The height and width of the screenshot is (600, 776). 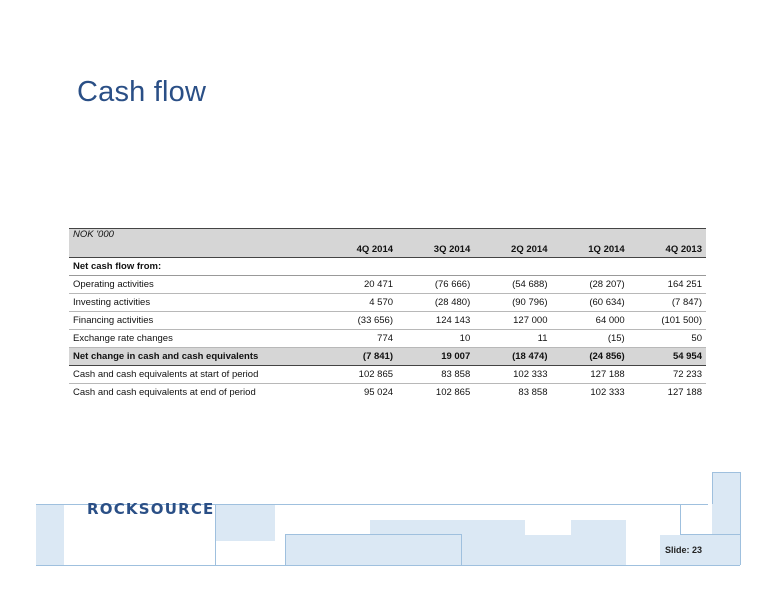 I want to click on unit-label: NOK '000, so click(x=387, y=234).